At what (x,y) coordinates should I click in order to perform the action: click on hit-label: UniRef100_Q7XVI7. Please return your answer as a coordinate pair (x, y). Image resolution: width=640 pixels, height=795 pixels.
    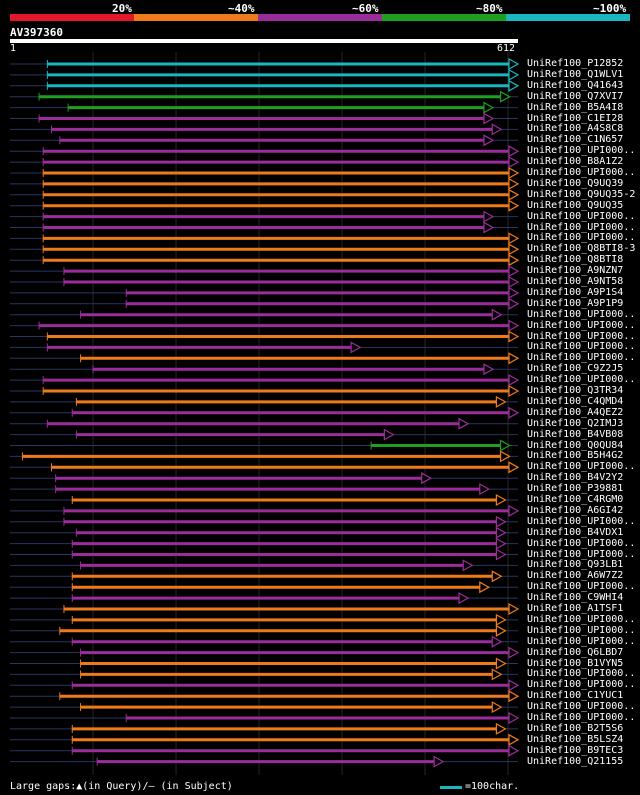
    Looking at the image, I should click on (575, 96).